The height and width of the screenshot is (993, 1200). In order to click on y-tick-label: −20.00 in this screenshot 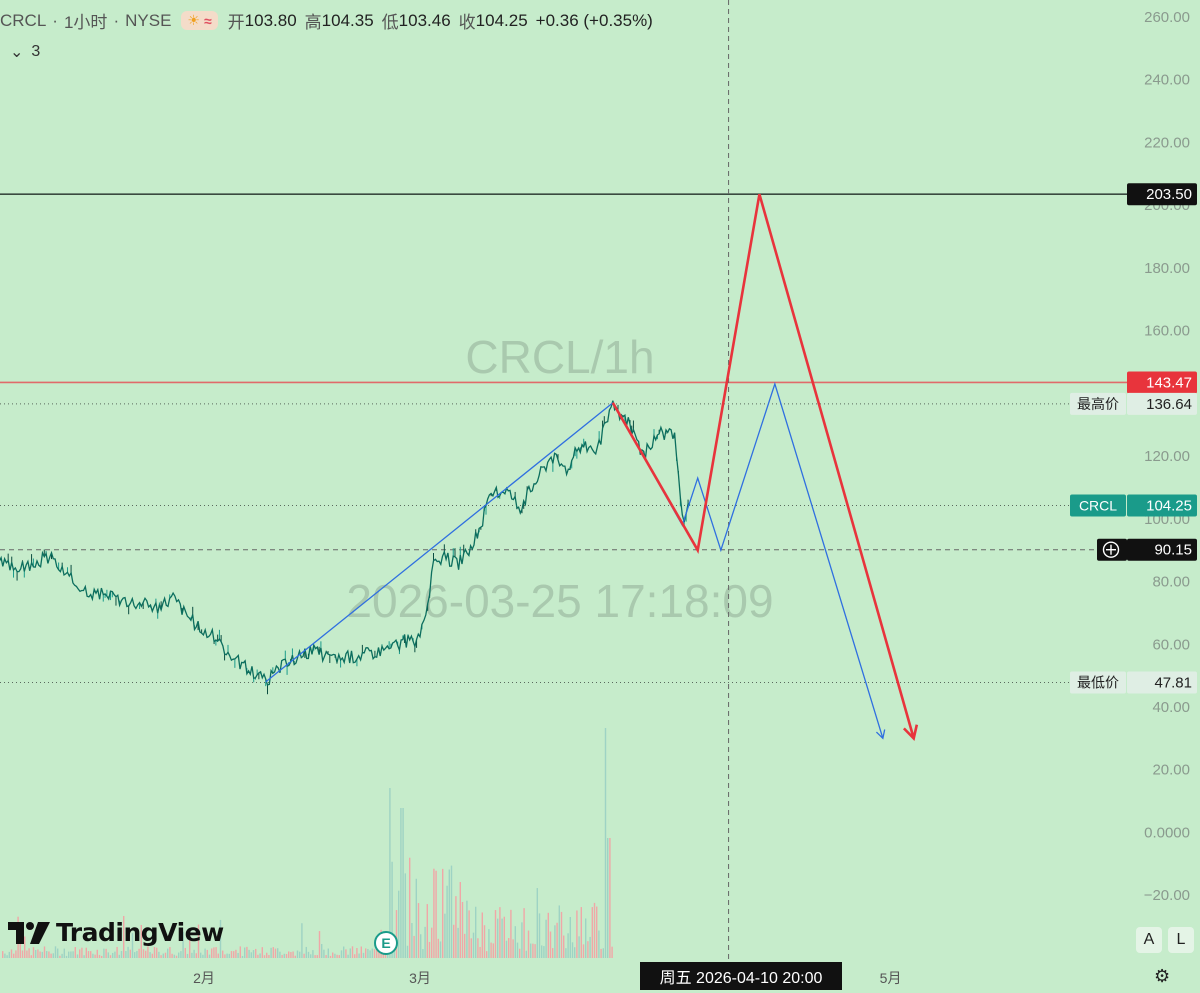, I will do `click(1167, 895)`.